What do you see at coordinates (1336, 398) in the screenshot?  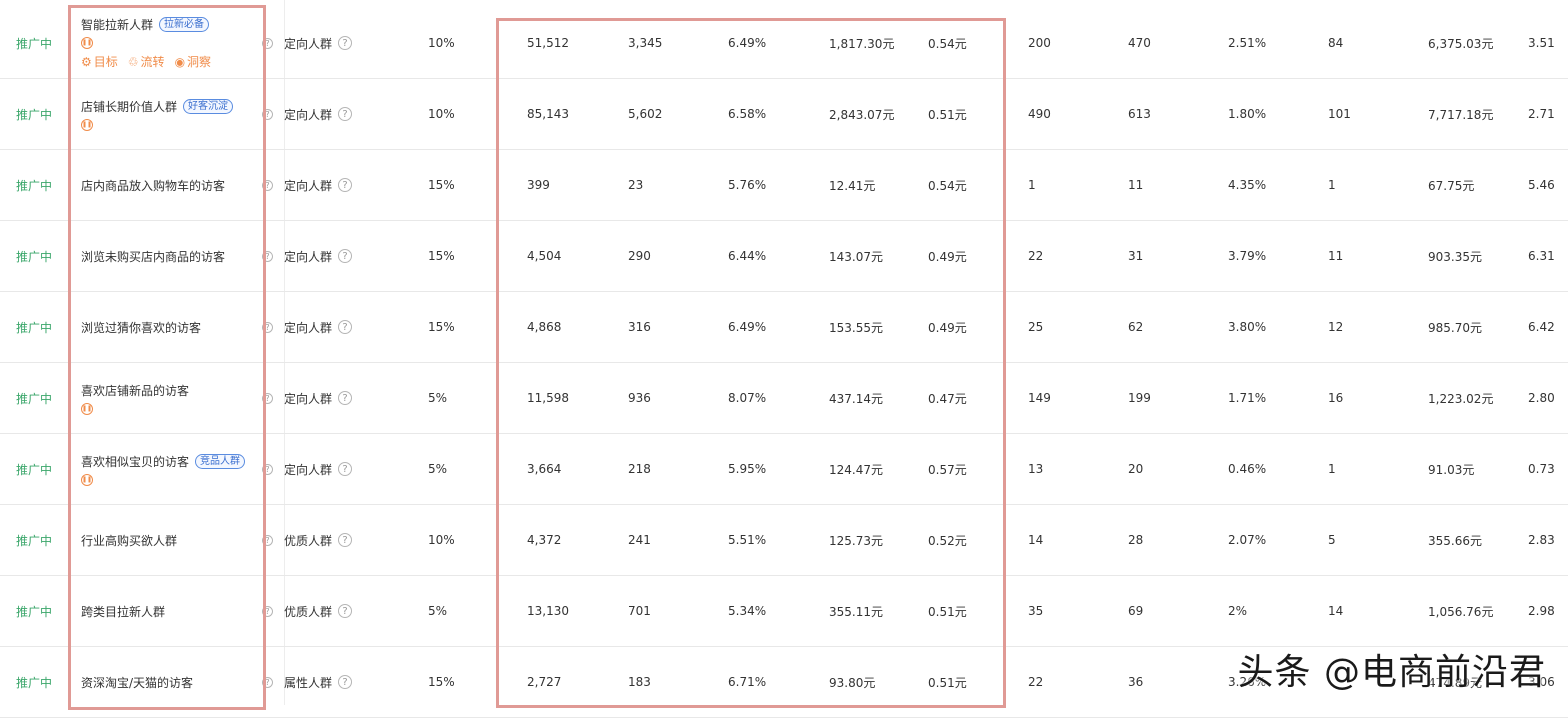 I see `metric-d-cell: 16` at bounding box center [1336, 398].